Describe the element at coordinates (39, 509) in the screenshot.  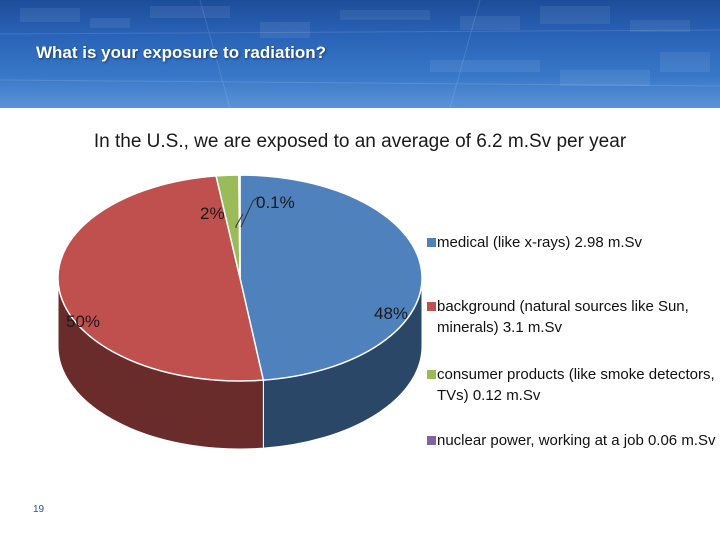
I see `page-number: 19` at that location.